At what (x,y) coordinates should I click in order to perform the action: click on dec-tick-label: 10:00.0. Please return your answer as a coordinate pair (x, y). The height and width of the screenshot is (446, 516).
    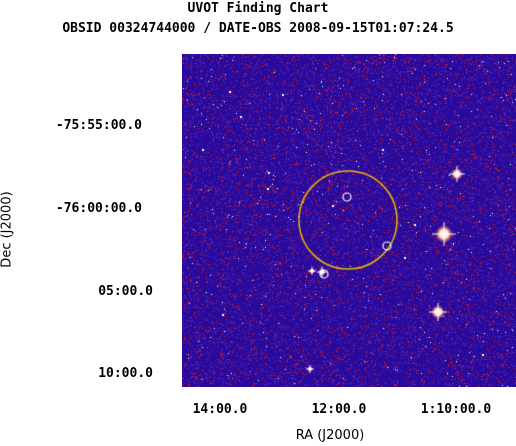
    Looking at the image, I should click on (125, 373).